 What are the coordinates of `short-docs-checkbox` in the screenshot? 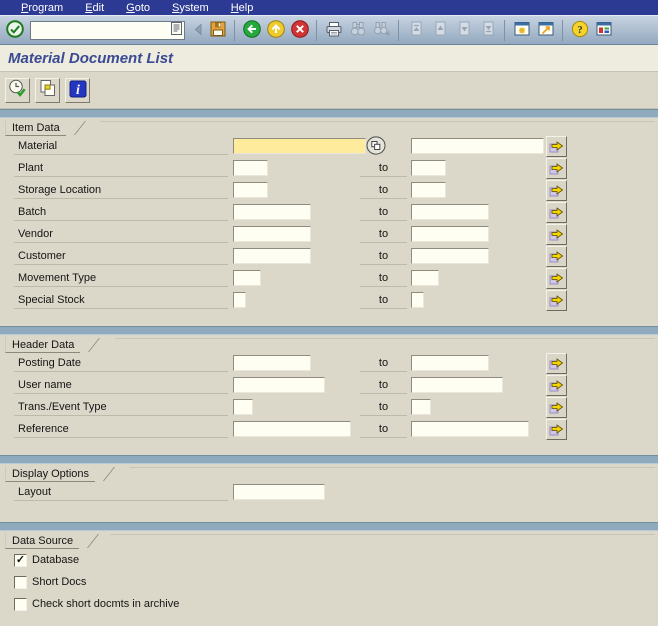 It's located at (20, 582).